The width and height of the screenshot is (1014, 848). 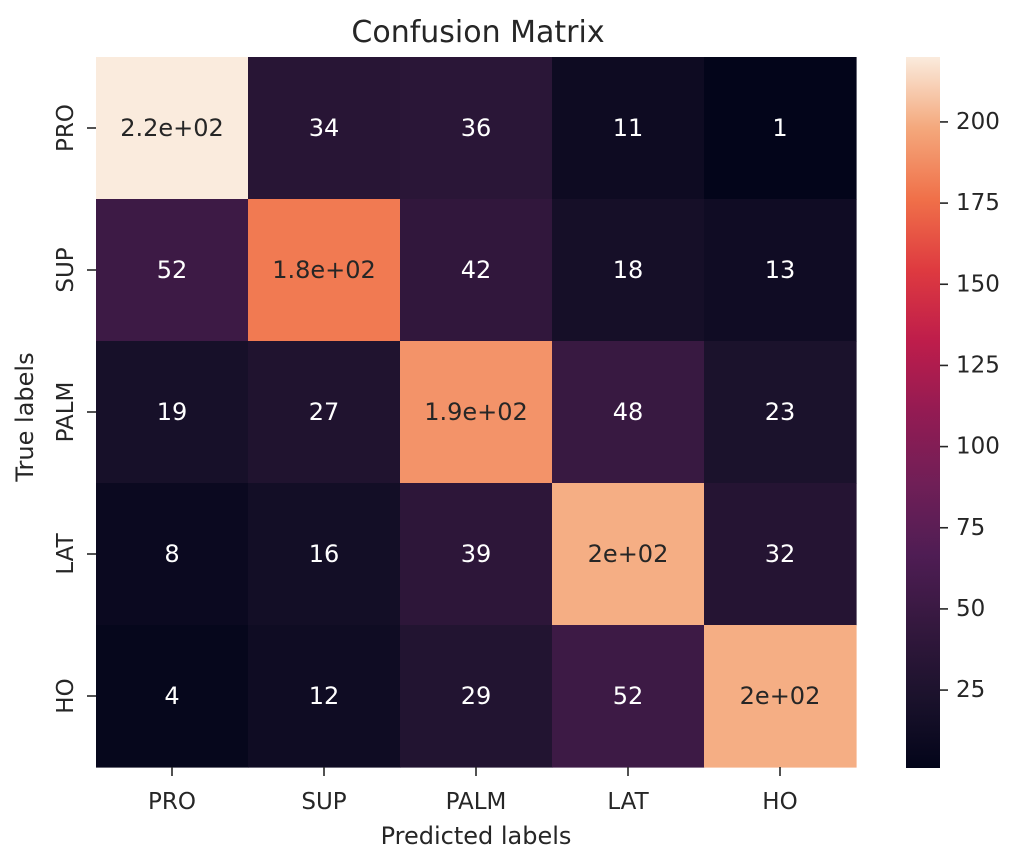 What do you see at coordinates (970, 690) in the screenshot?
I see `colorbar-tick-label: 25` at bounding box center [970, 690].